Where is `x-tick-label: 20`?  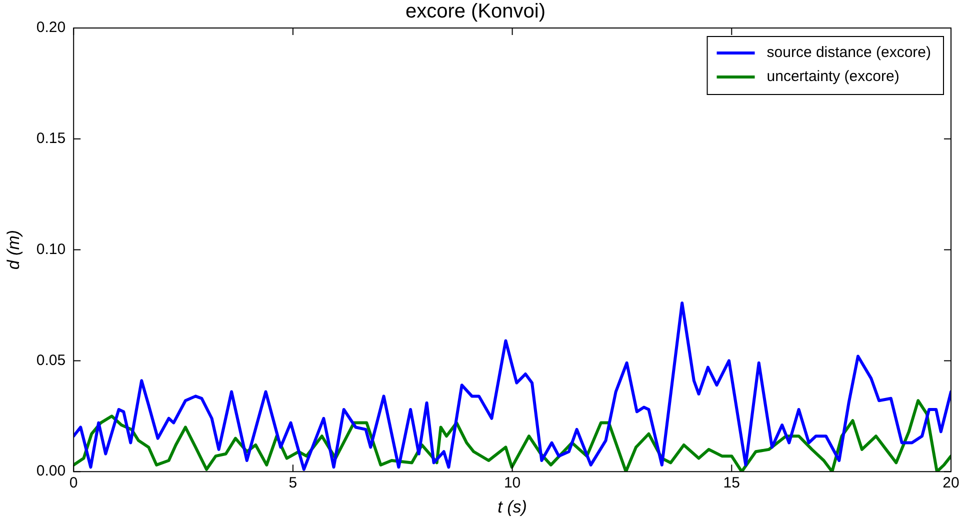
x-tick-label: 20 is located at coordinates (951, 483).